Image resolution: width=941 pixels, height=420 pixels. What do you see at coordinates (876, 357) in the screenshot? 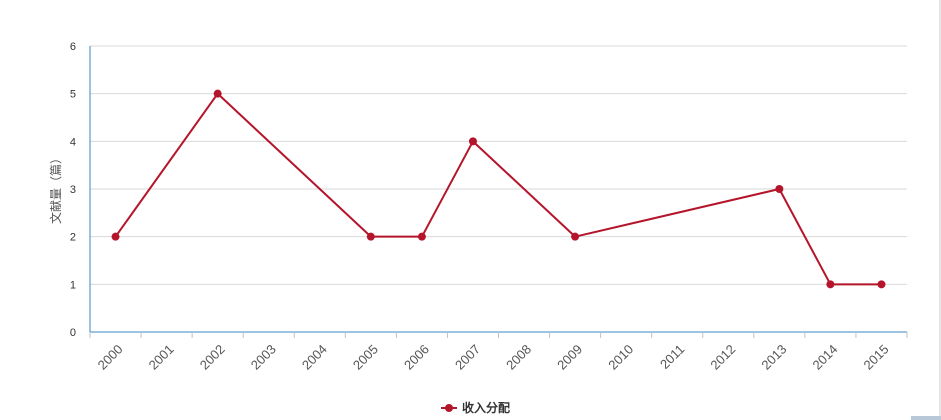
I see `x-tick-label: 2015` at bounding box center [876, 357].